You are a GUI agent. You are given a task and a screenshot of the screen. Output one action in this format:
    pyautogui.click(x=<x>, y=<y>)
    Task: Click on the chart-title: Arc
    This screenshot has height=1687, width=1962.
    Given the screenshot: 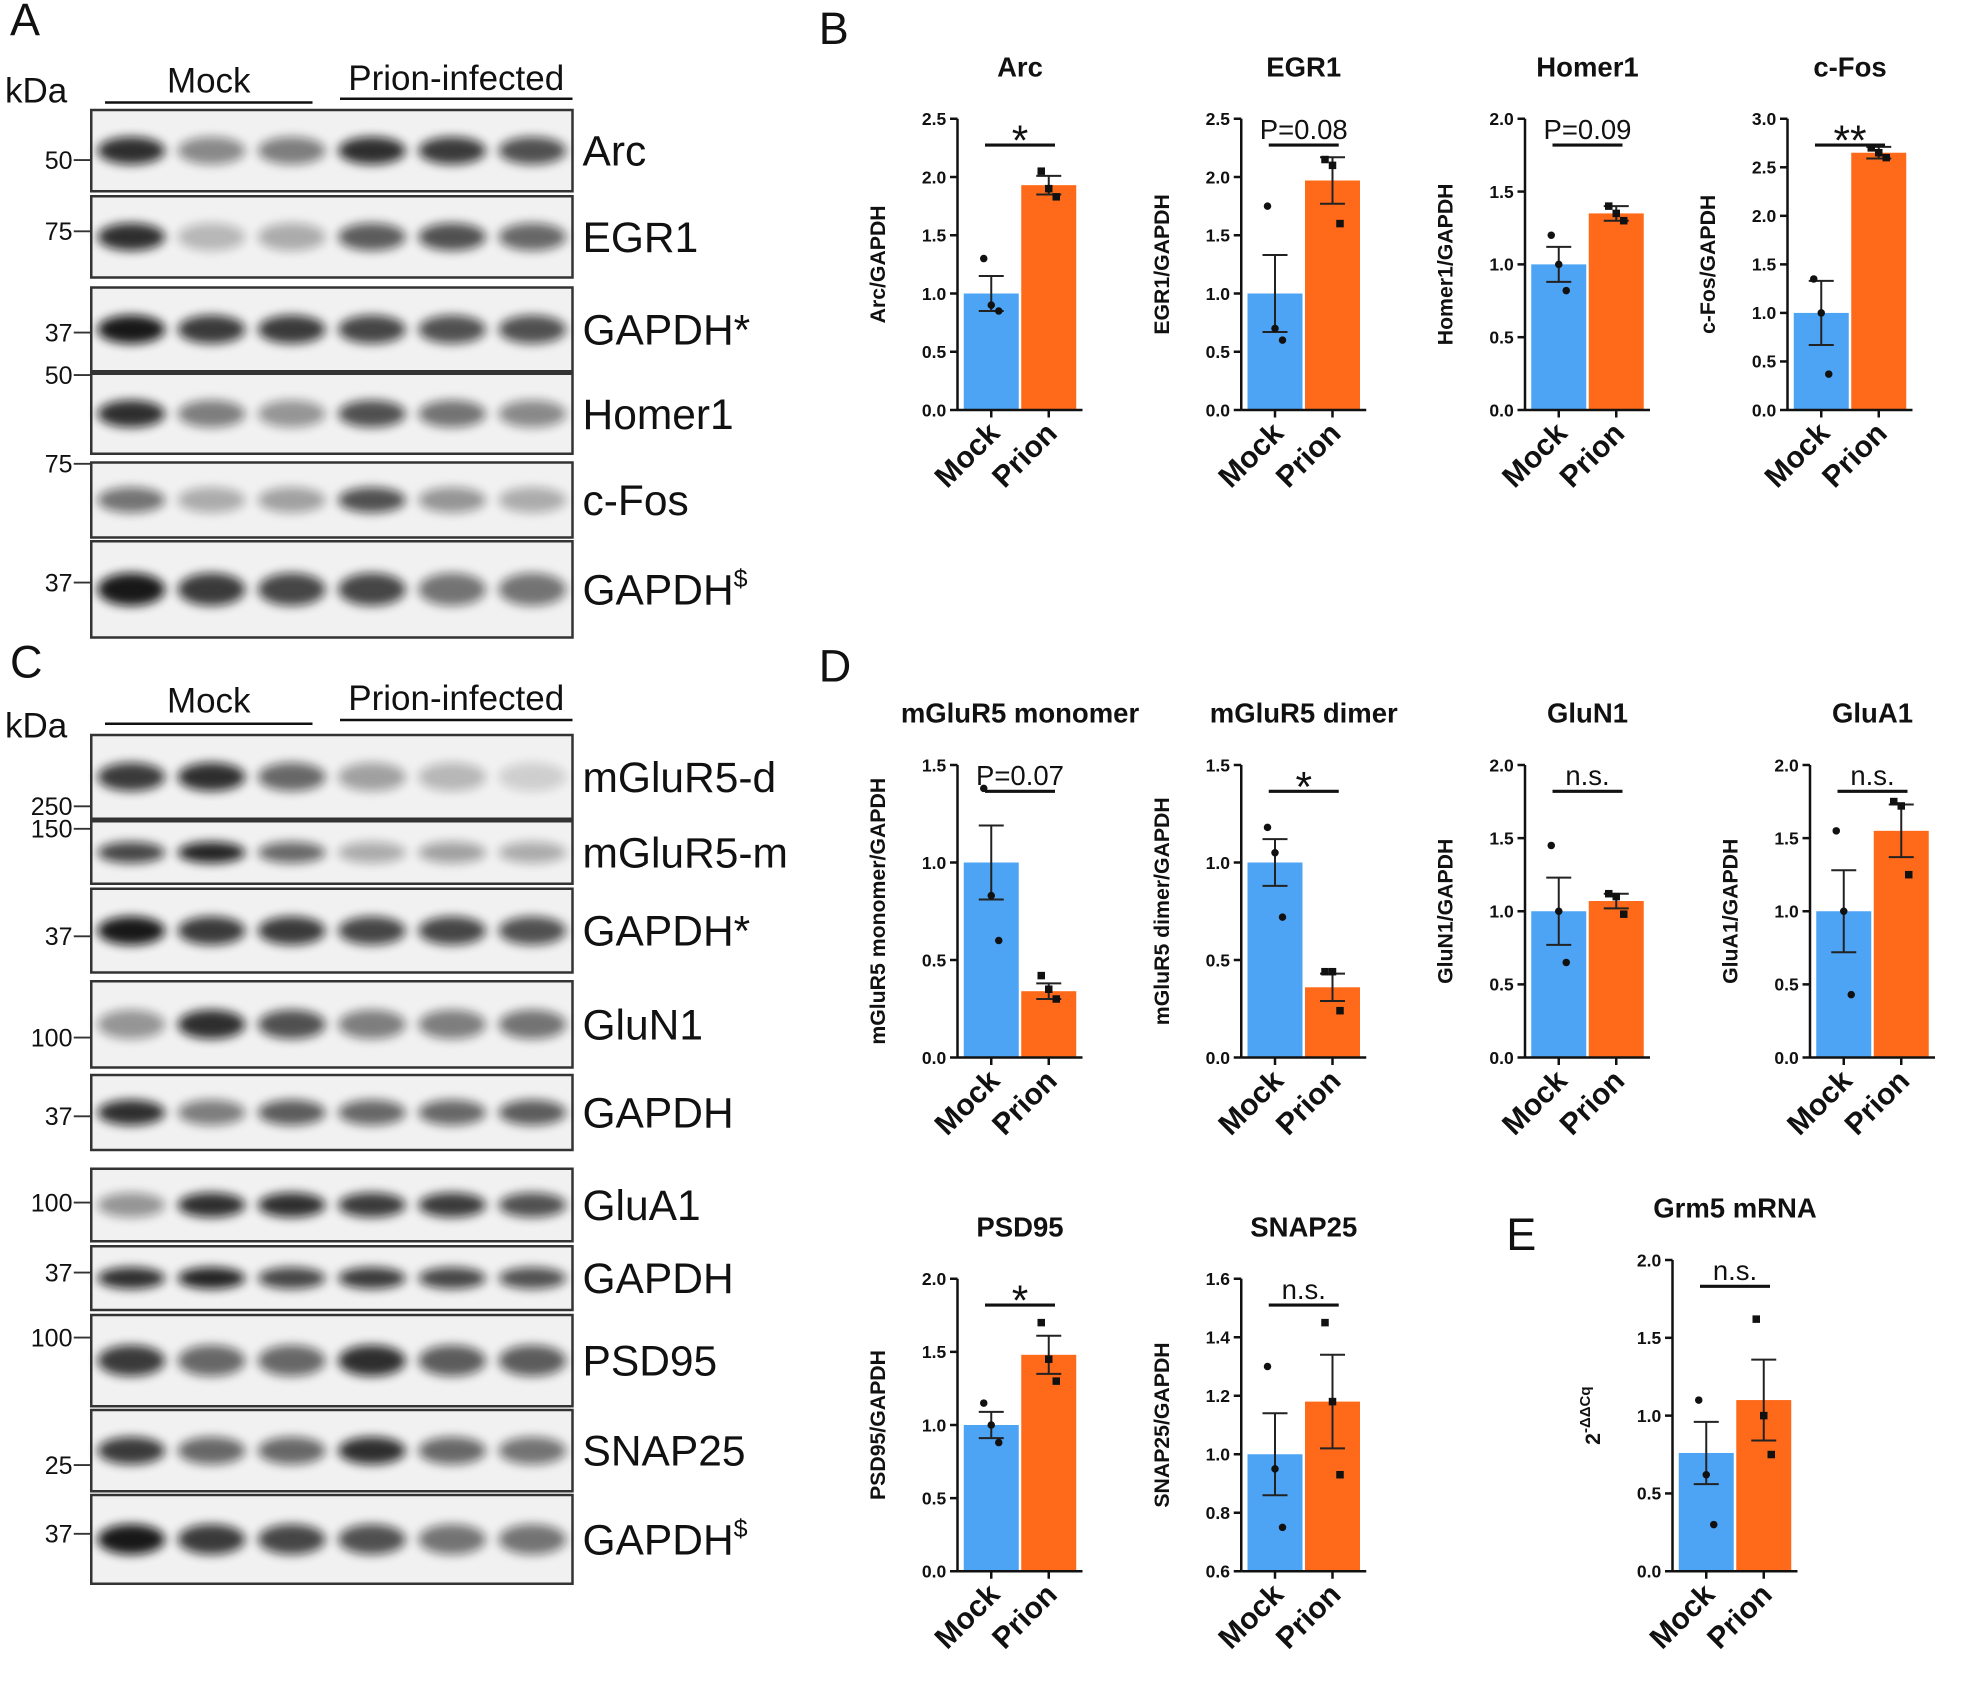 What is the action you would take?
    pyautogui.click(x=1020, y=66)
    